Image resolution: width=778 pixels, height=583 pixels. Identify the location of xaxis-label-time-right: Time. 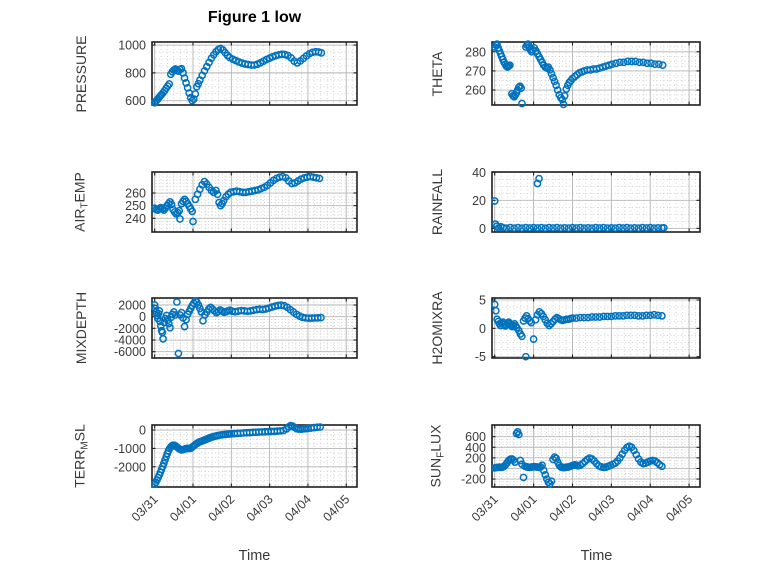
(596, 556).